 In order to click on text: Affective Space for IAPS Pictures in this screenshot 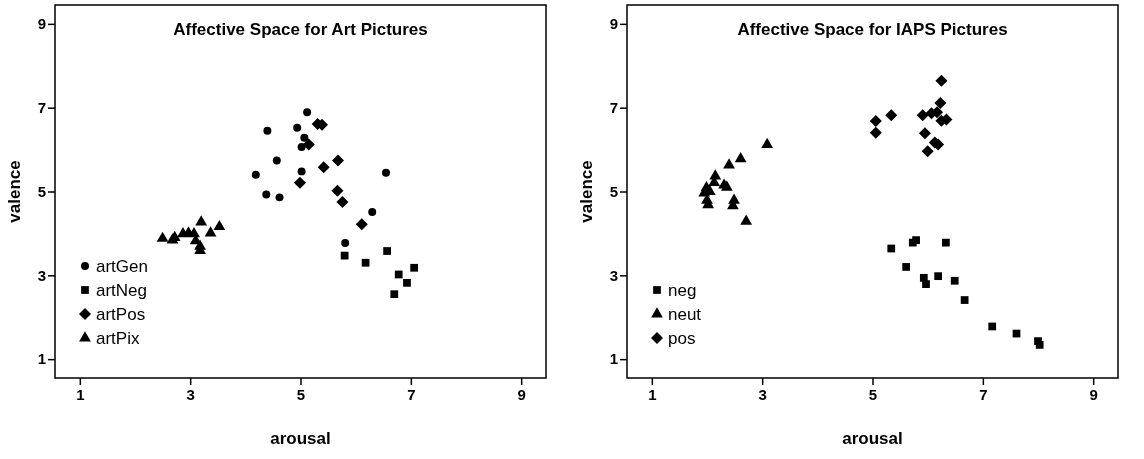, I will do `click(872, 29)`.